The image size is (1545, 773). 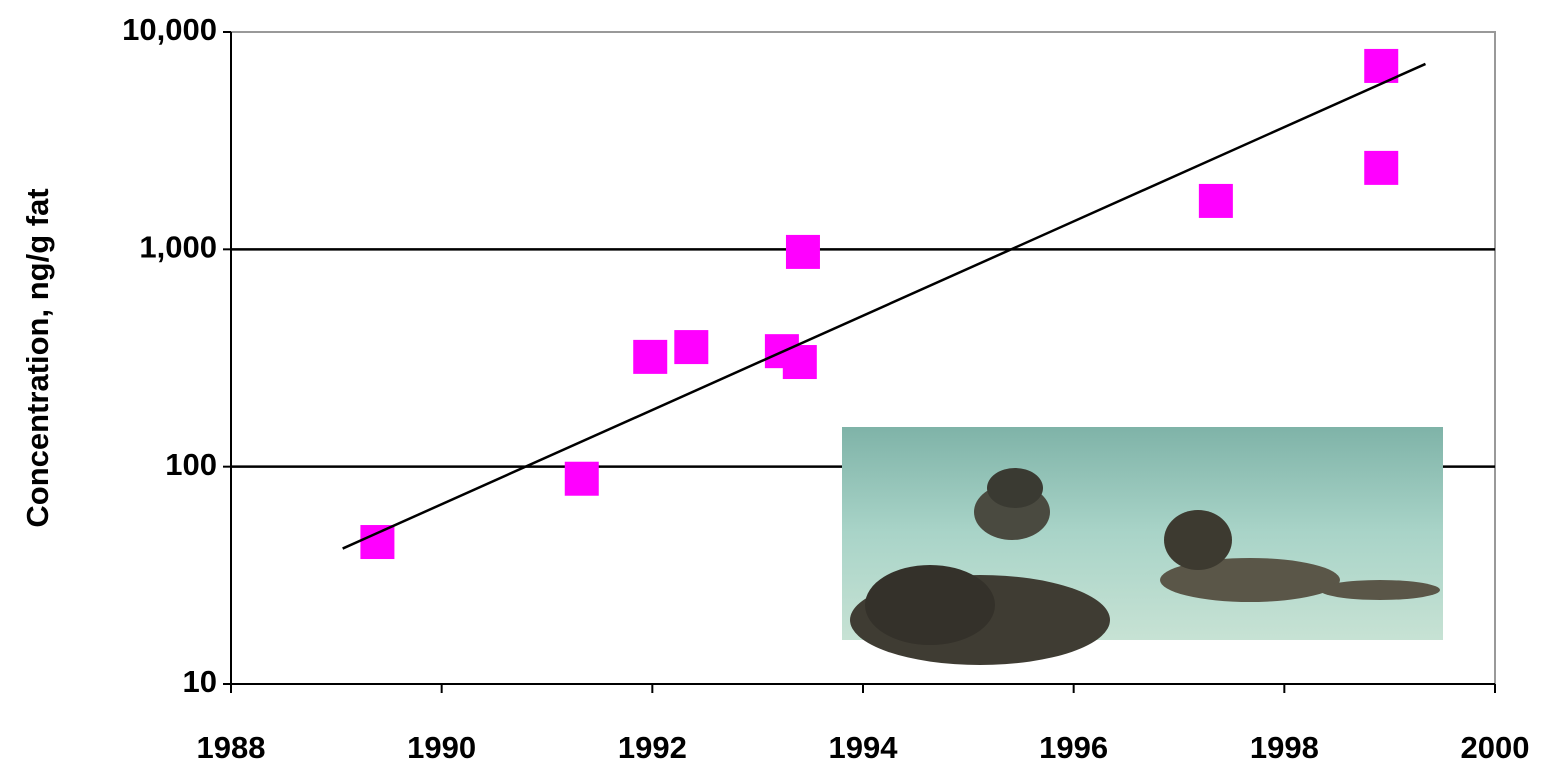 What do you see at coordinates (231, 747) in the screenshot?
I see `x-tick-label: 1988` at bounding box center [231, 747].